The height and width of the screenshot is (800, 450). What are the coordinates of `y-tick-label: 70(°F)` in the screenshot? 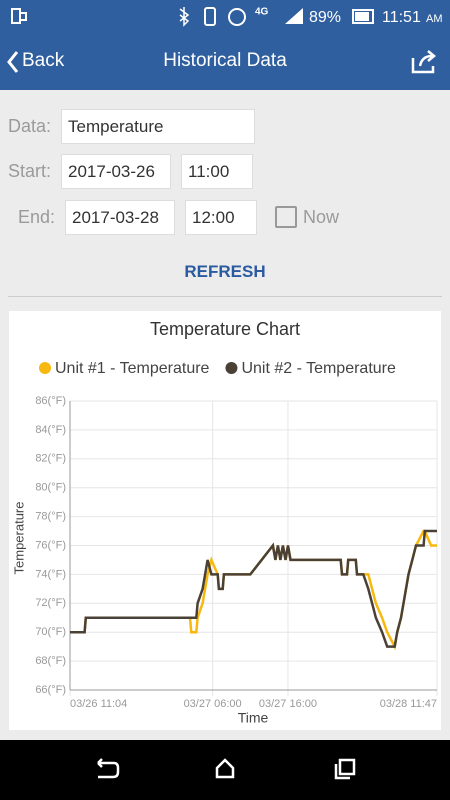 It's located at (50, 632).